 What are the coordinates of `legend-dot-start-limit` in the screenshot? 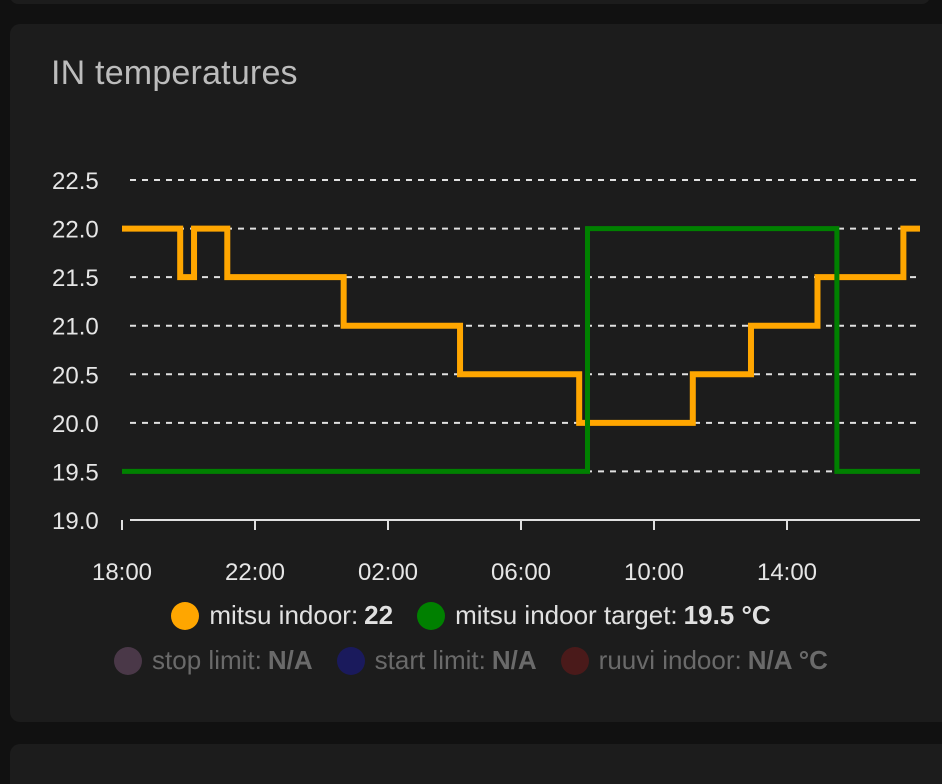 It's located at (350, 660).